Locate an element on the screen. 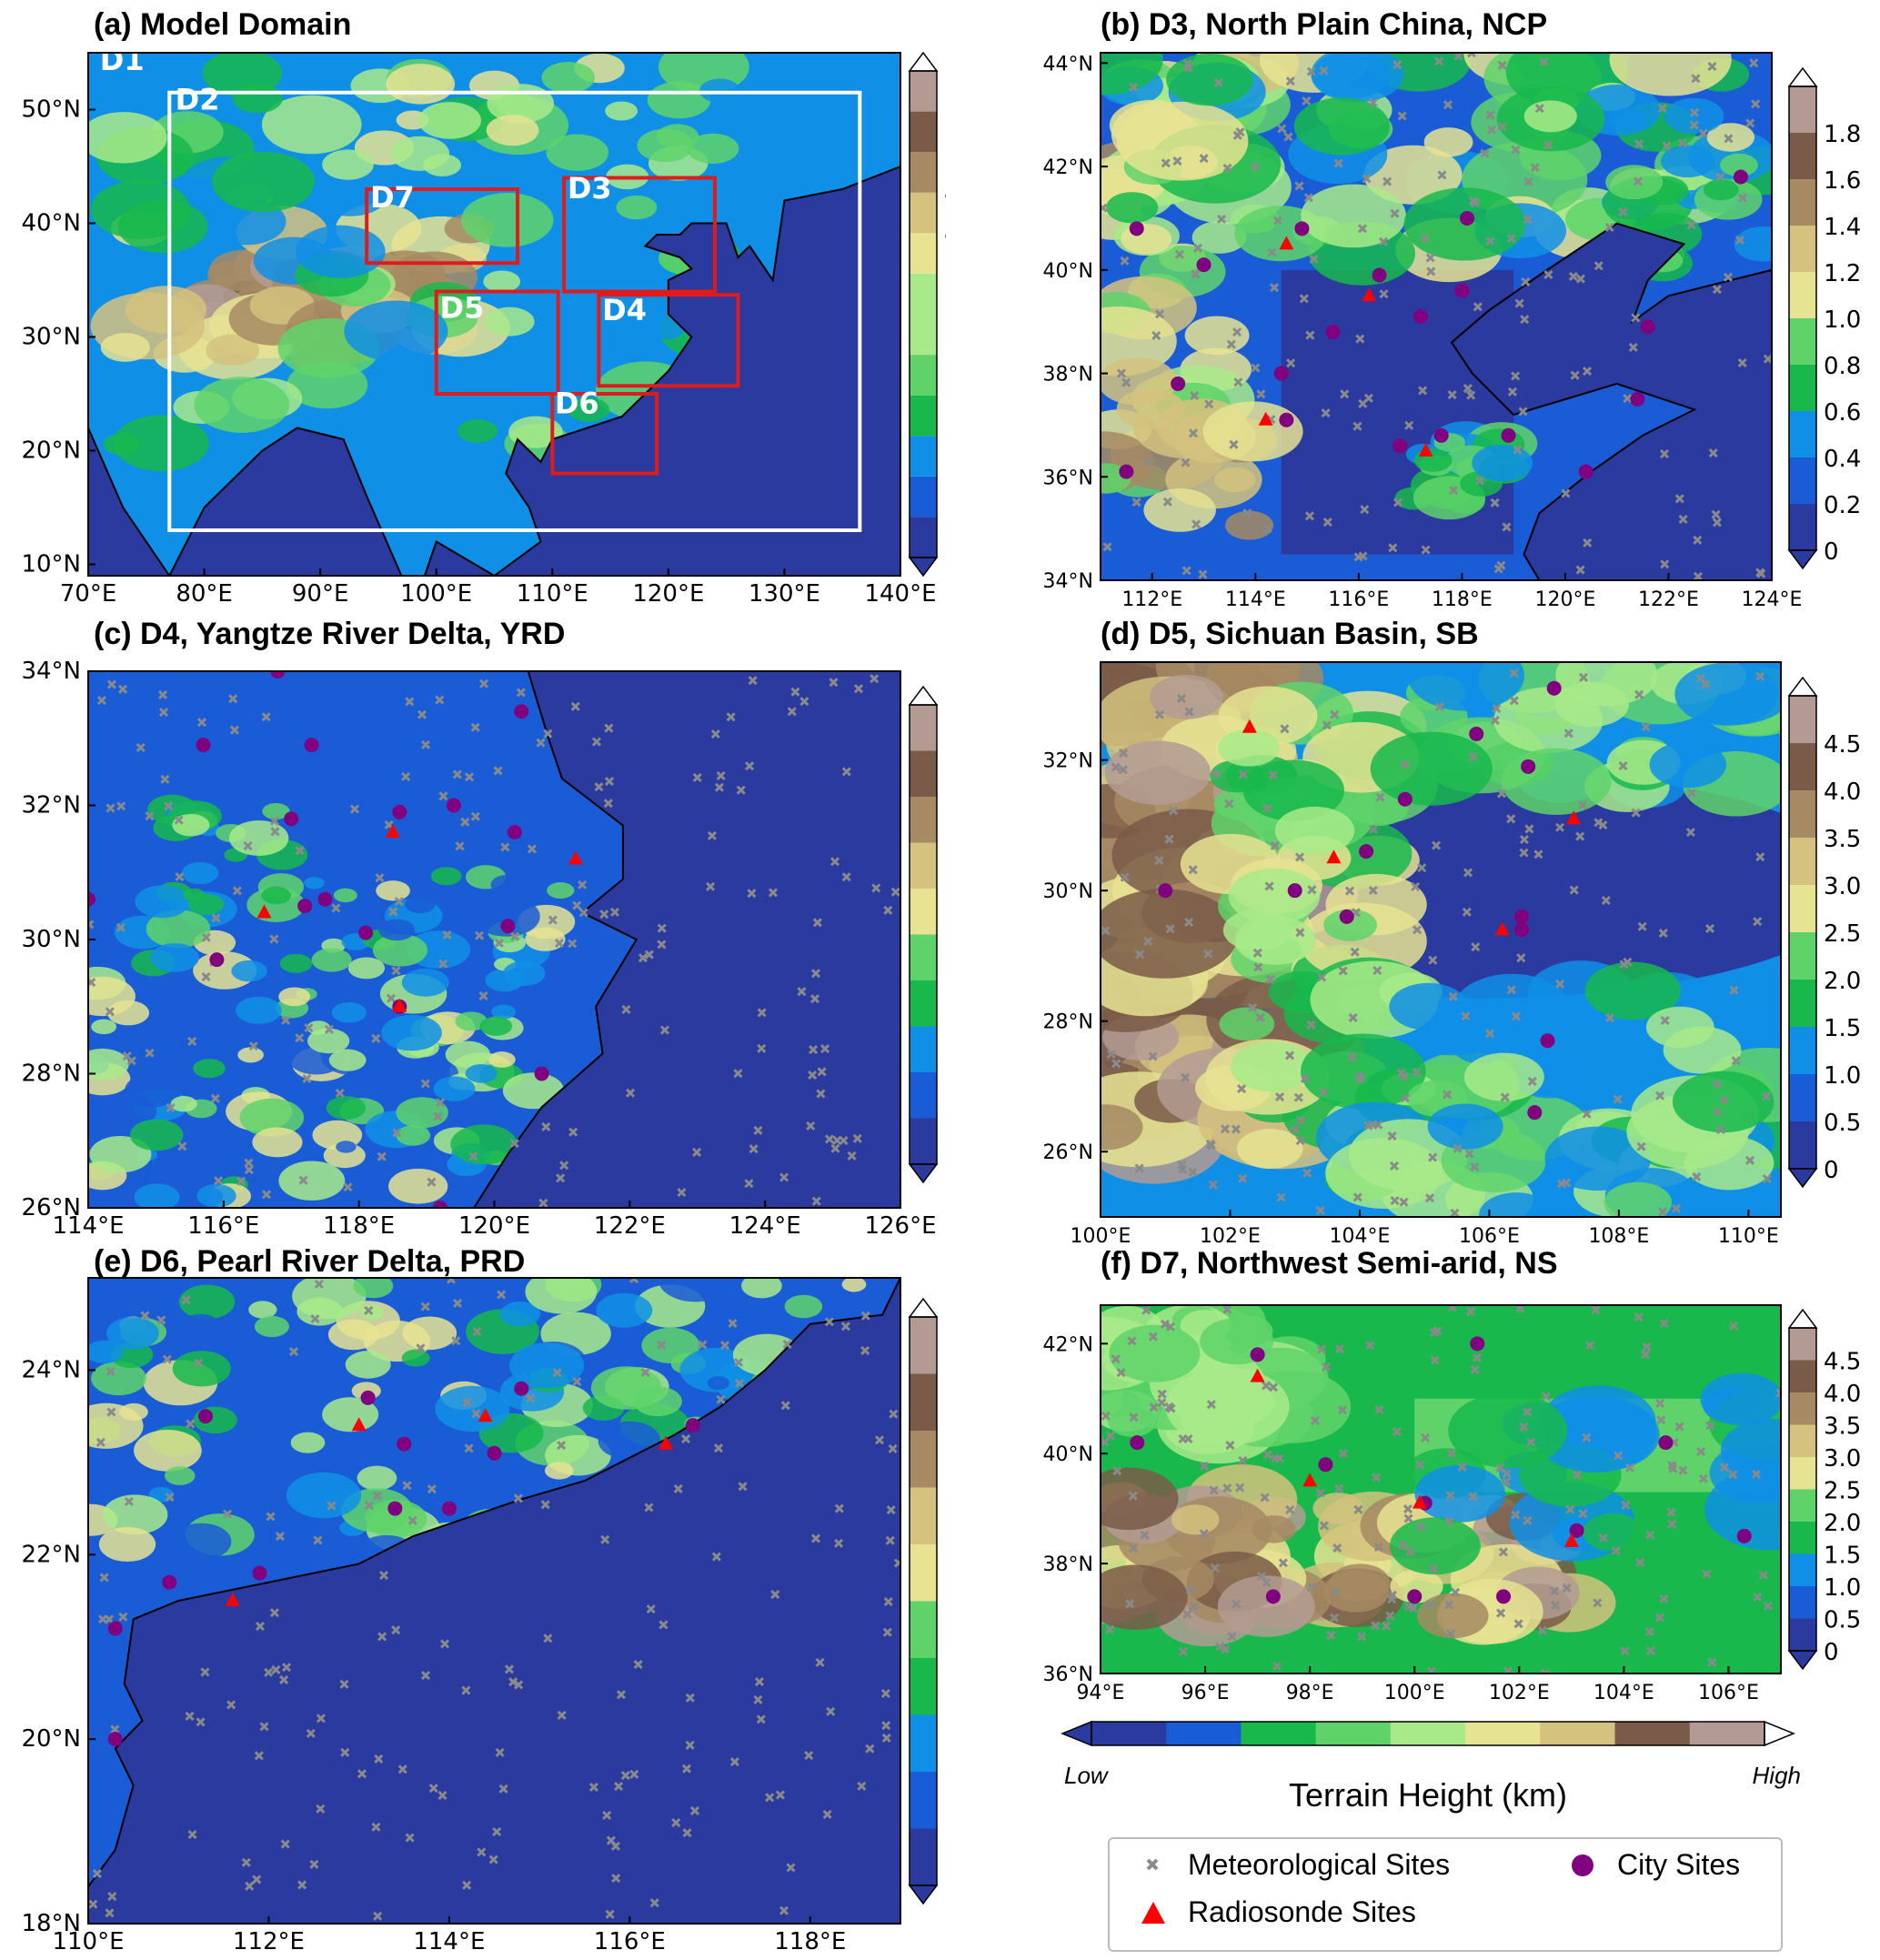 The width and height of the screenshot is (1880, 1960). lon-tick-label: 126°E is located at coordinates (900, 1226).